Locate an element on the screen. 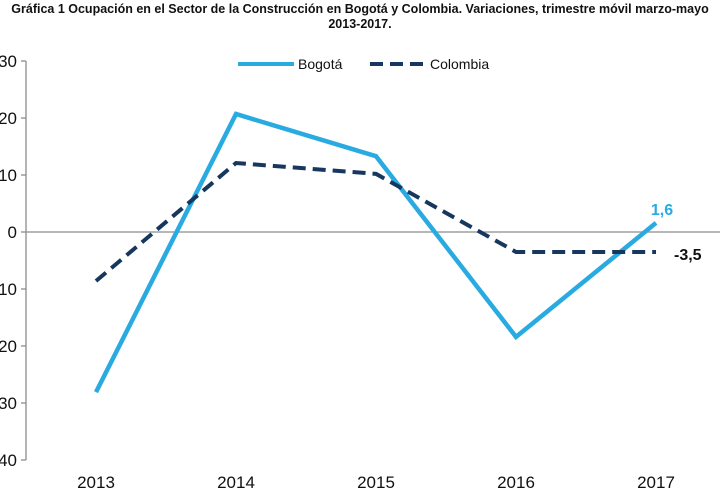 Image resolution: width=720 pixels, height=501 pixels. y-tick-label: -10 is located at coordinates (8, 289).